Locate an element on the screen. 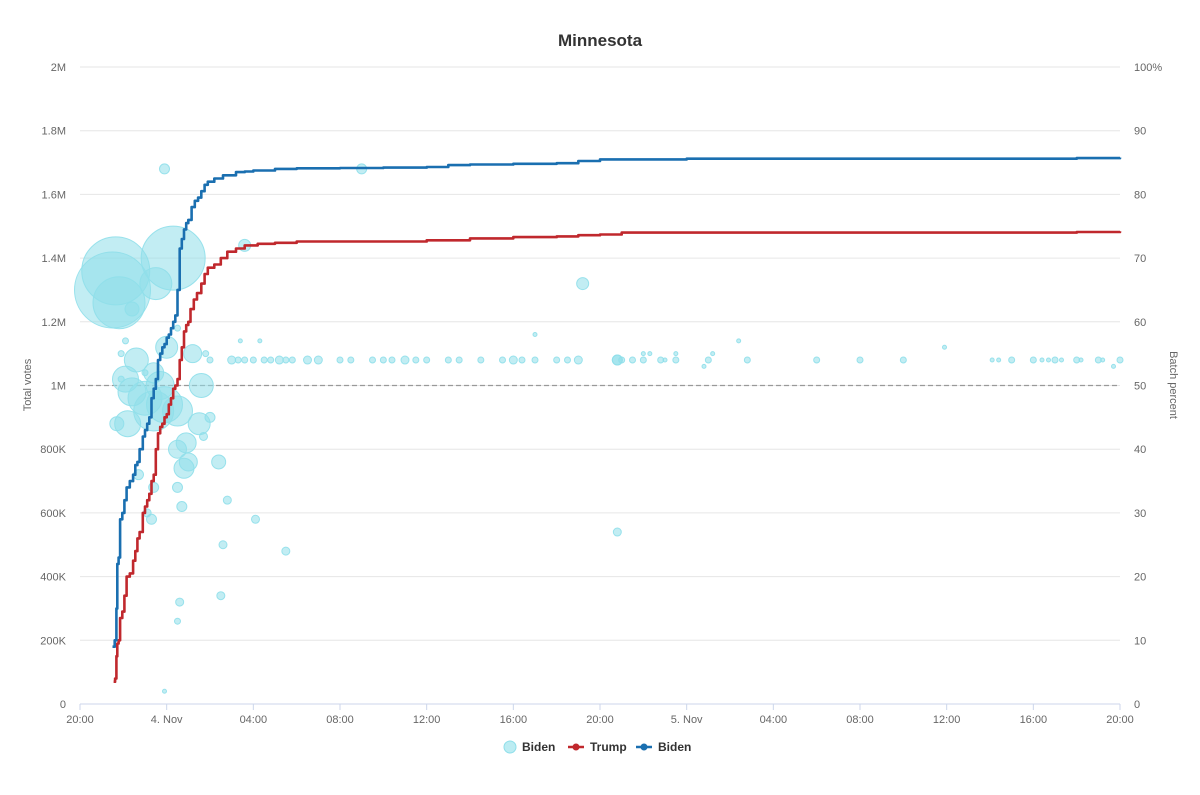 The height and width of the screenshot is (795, 1200). y-right-tick-label: 100% is located at coordinates (1148, 68).